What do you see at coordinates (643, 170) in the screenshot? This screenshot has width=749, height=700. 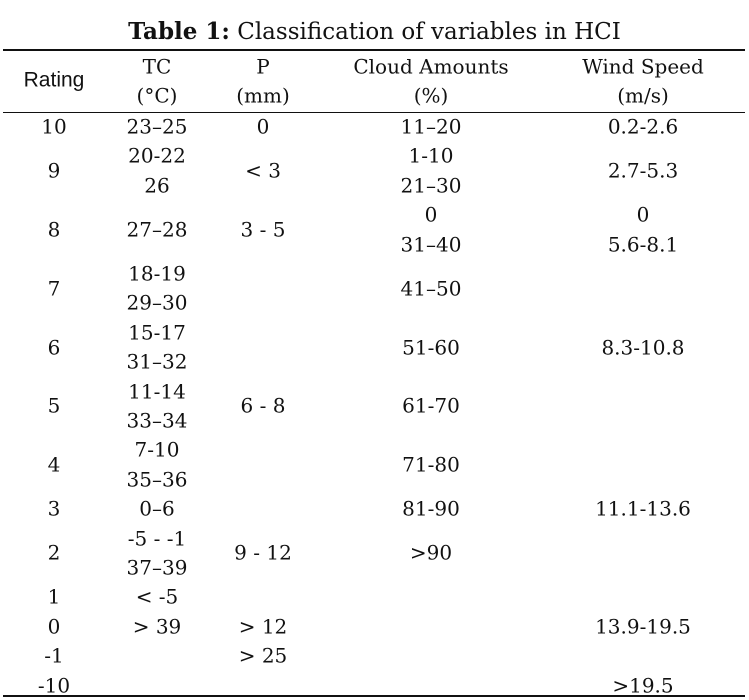 I see `wind-speed-cell: 2.7-5.3` at bounding box center [643, 170].